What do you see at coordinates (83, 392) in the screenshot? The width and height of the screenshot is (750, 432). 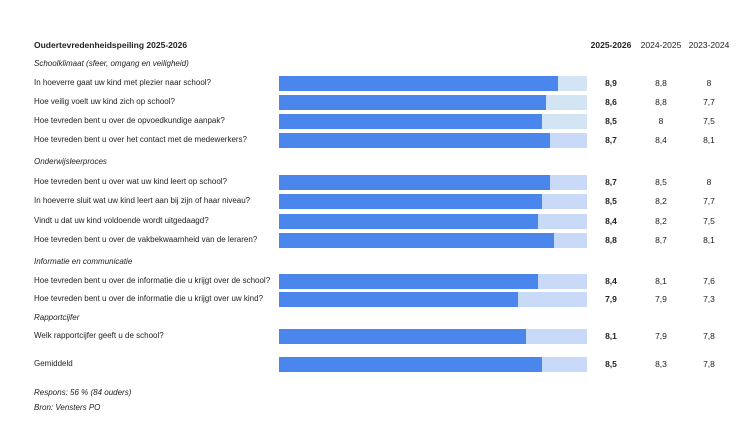 I see `footer-respons: Respons: 56 % (84 ouders)` at bounding box center [83, 392].